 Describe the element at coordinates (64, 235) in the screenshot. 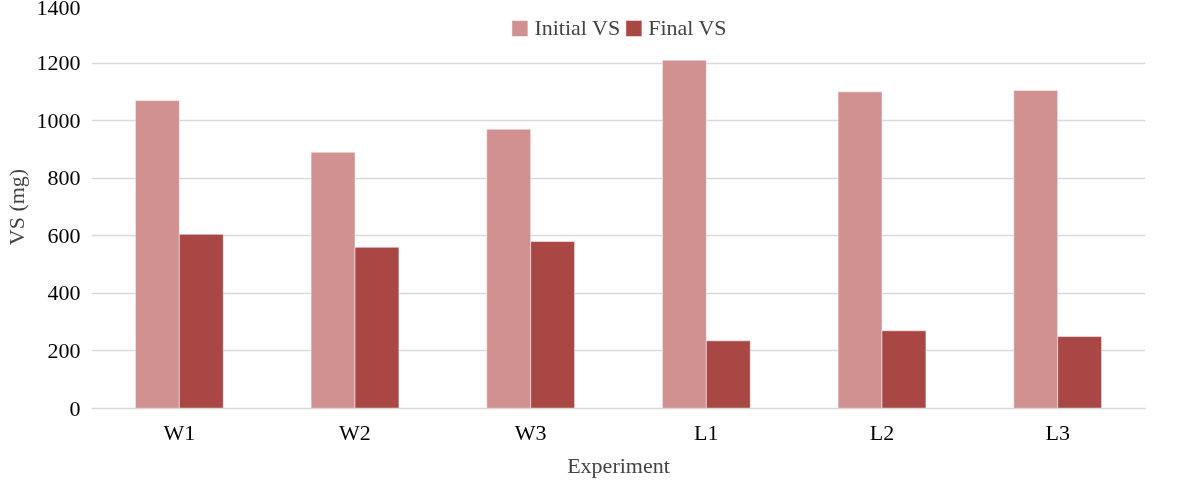

I see `y-tick-label: 600` at that location.